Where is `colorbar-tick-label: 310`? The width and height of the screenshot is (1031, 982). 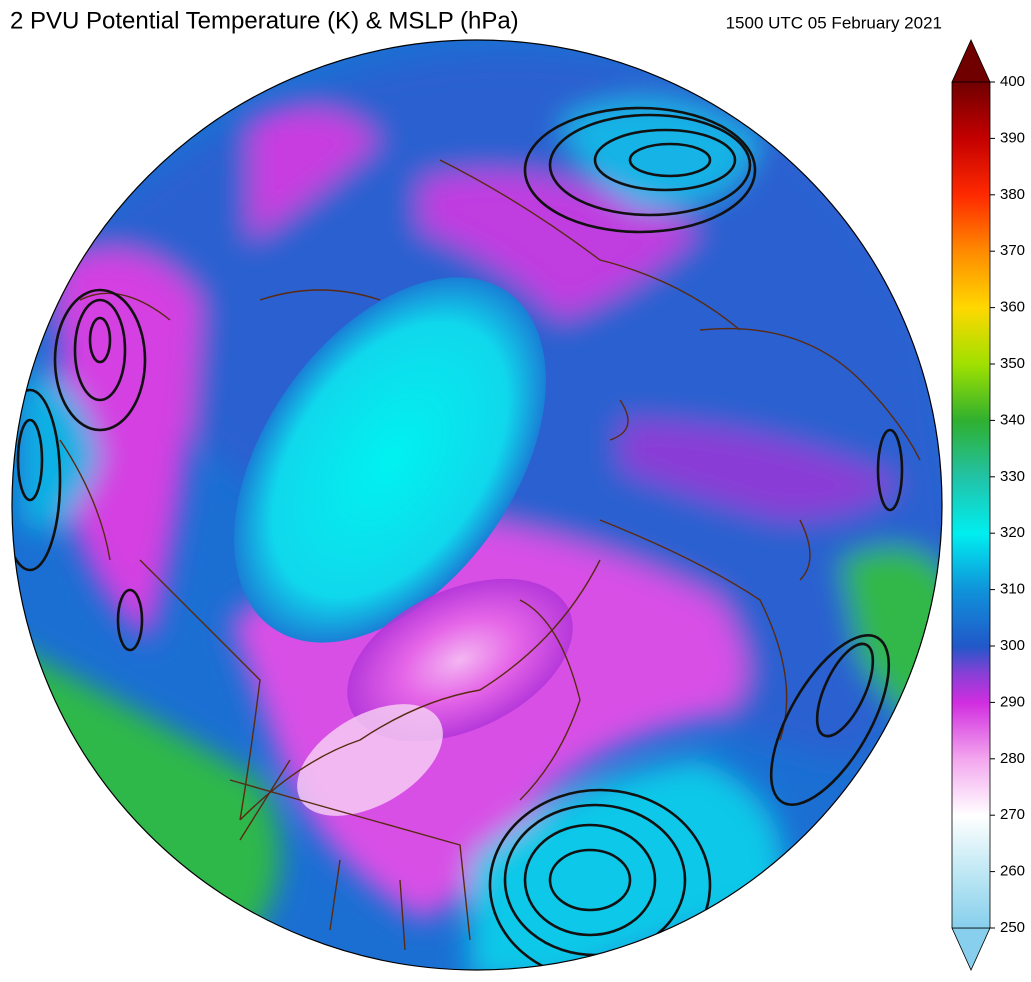 colorbar-tick-label: 310 is located at coordinates (1012, 589).